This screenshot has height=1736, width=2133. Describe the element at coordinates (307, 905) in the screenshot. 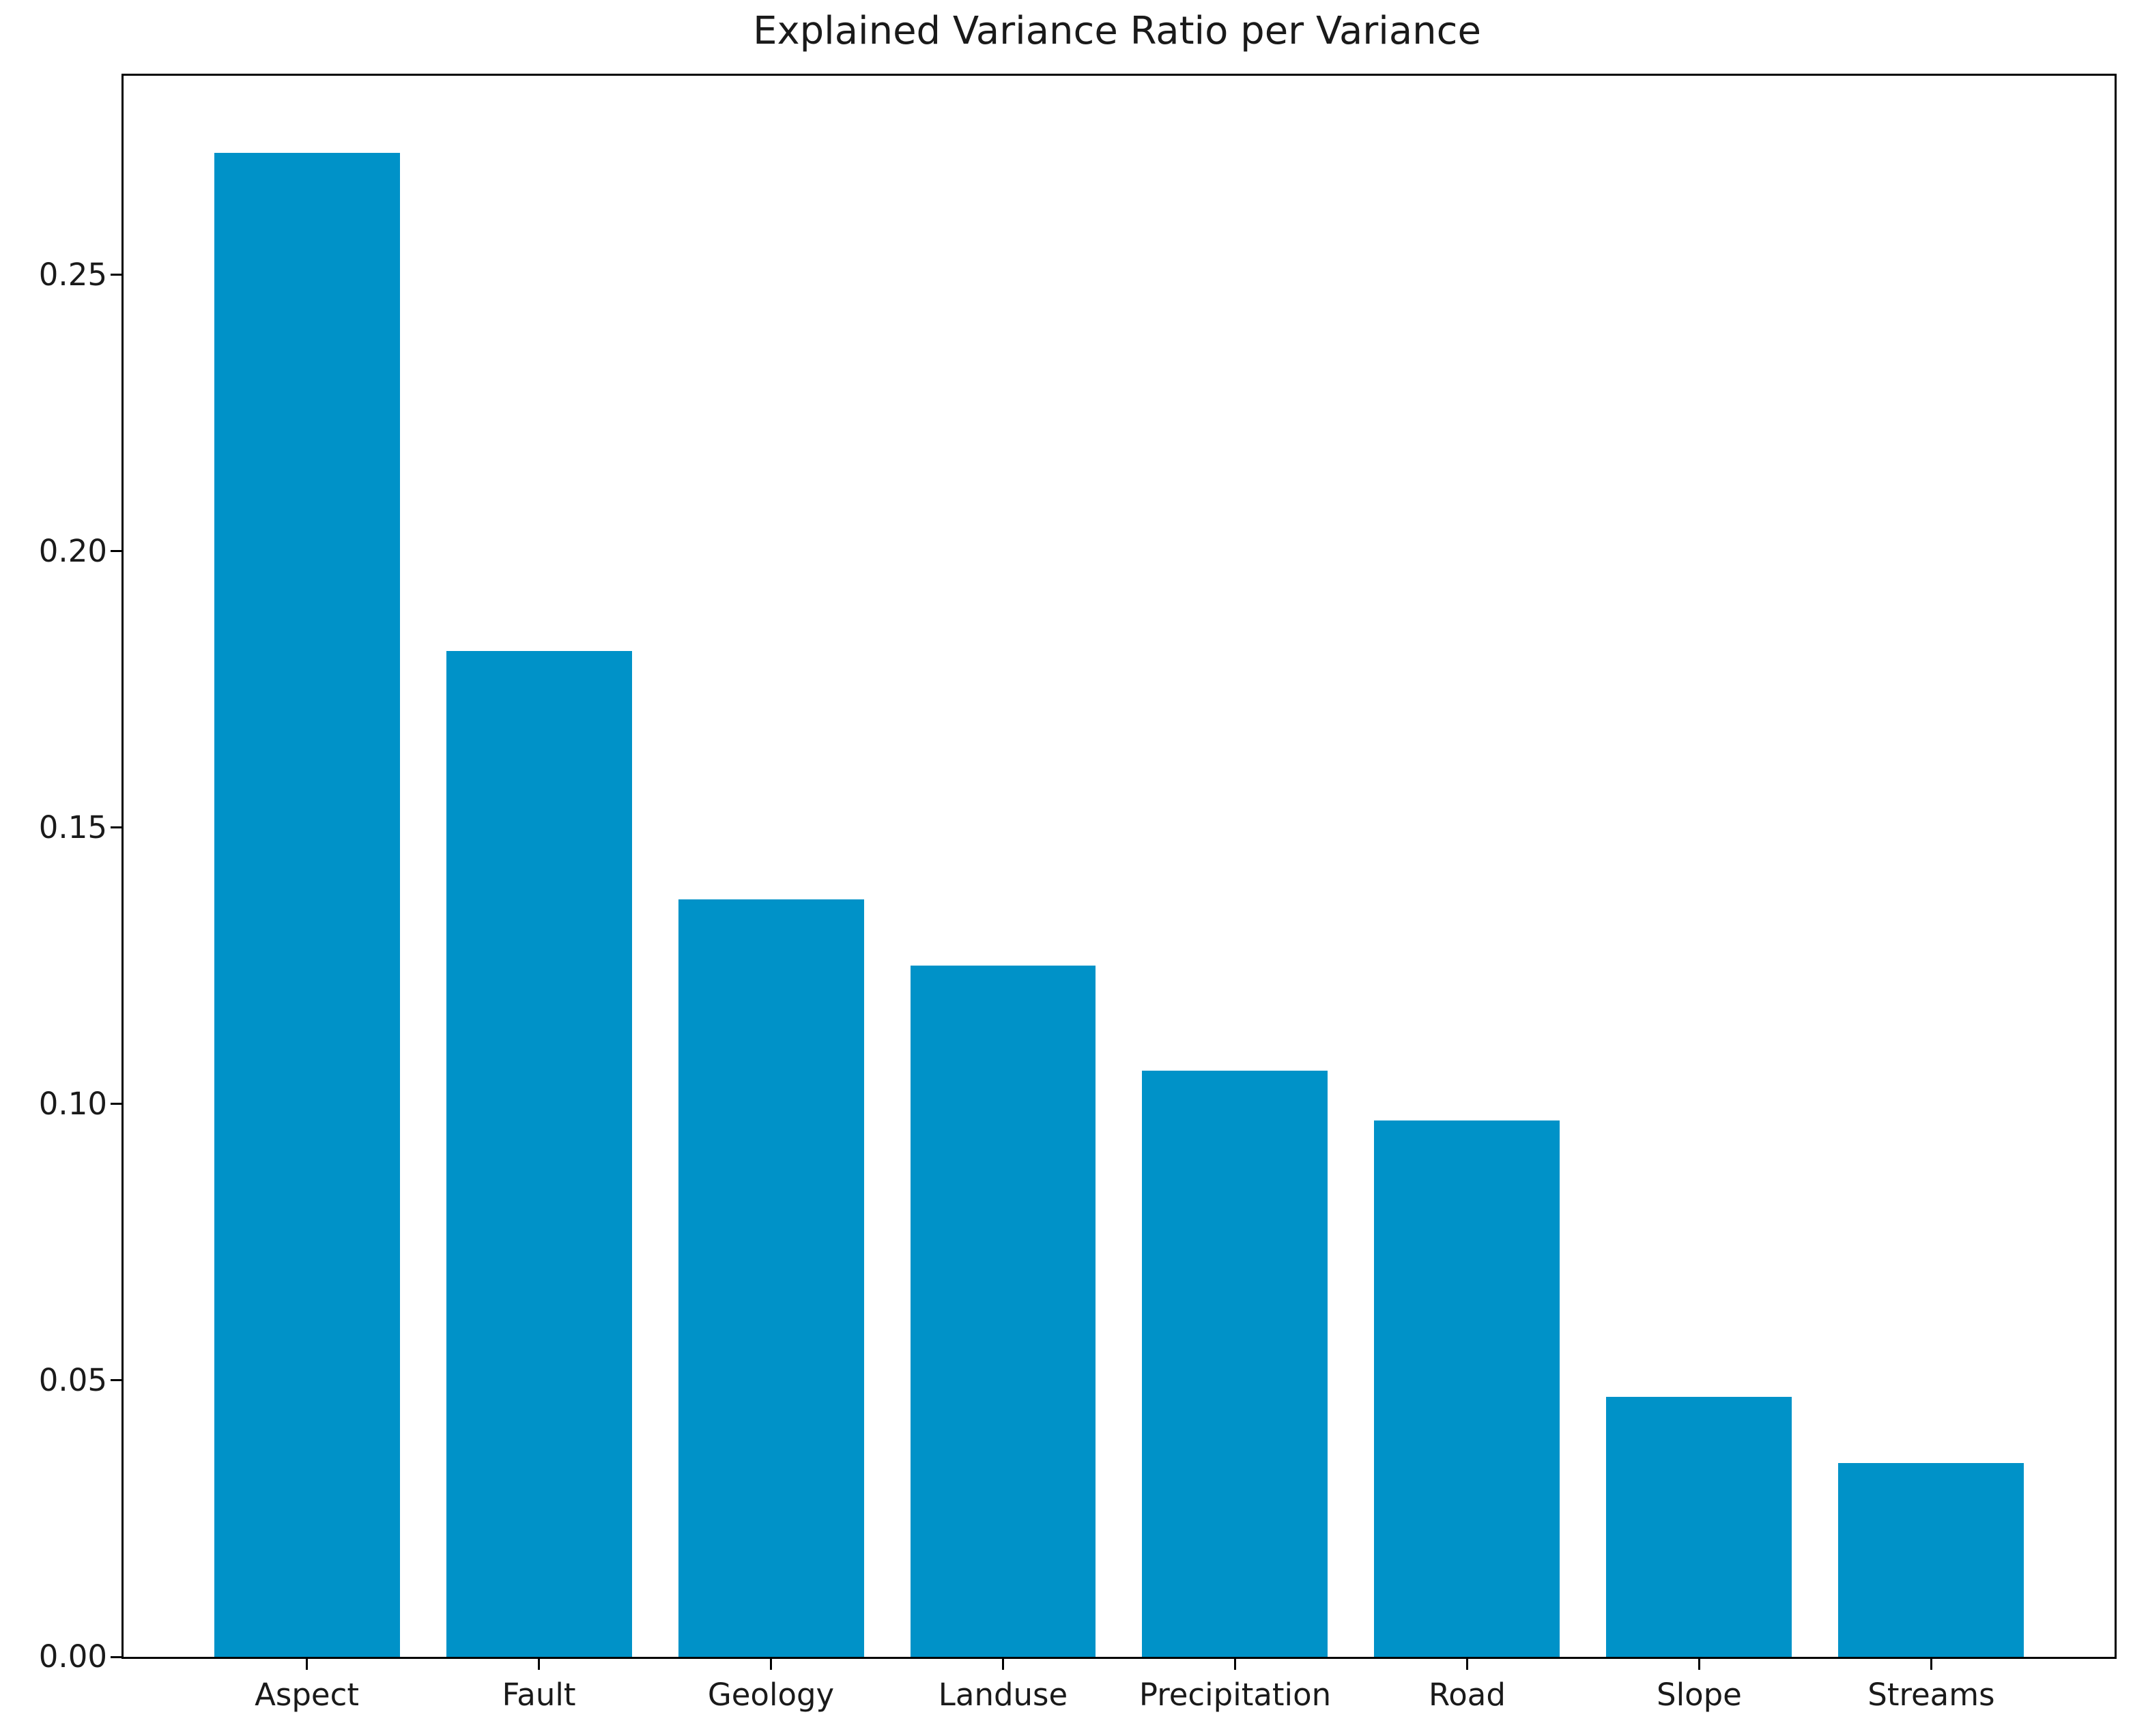

I see `bar-aspect` at that location.